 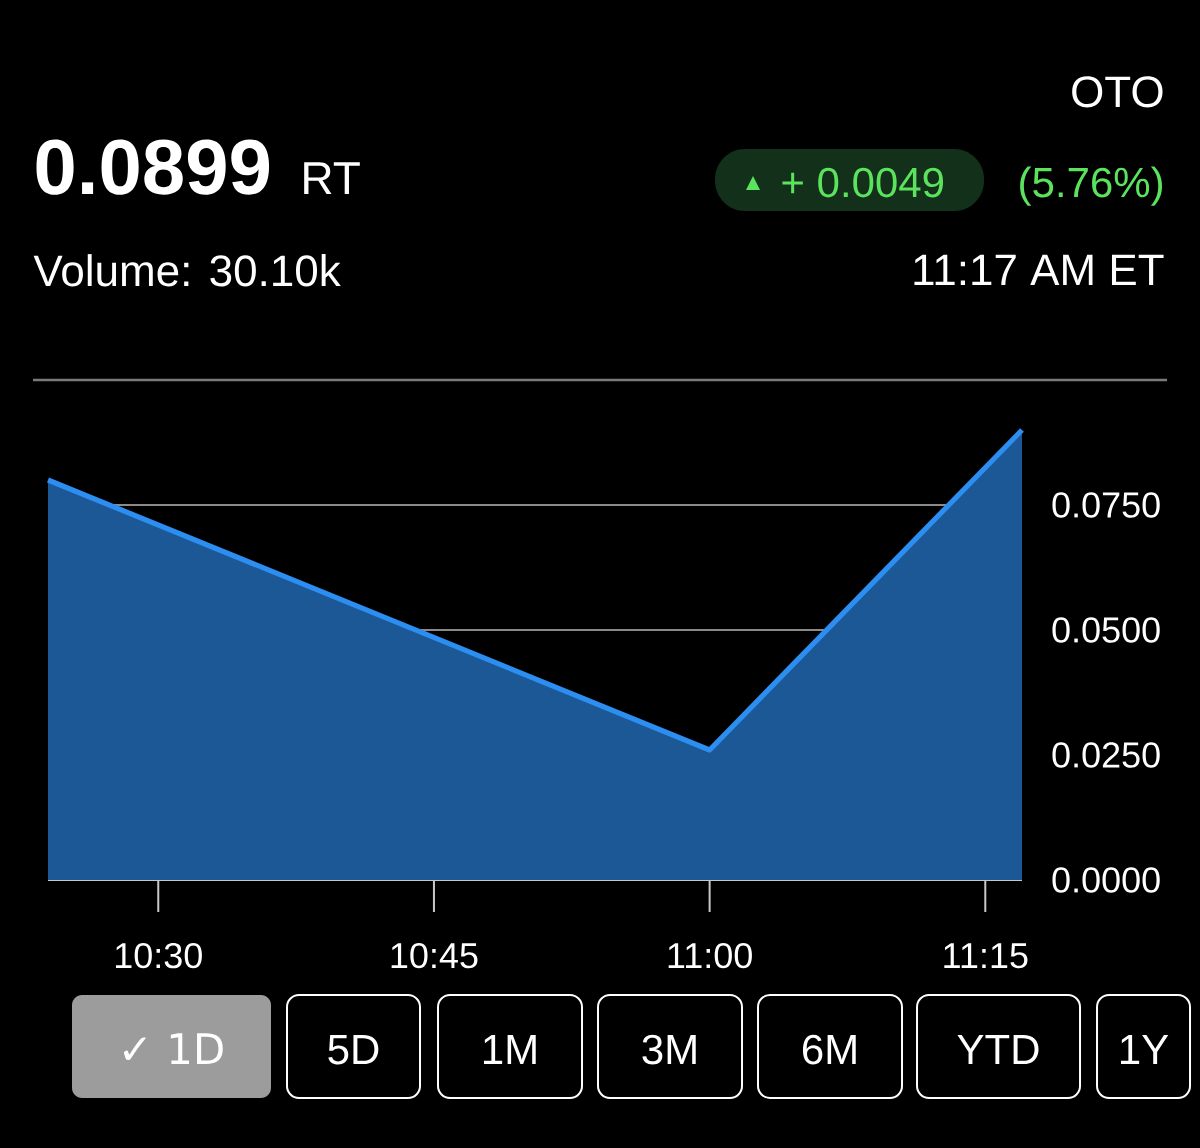 I want to click on y-tick-label: 0.0250, so click(x=1106, y=755).